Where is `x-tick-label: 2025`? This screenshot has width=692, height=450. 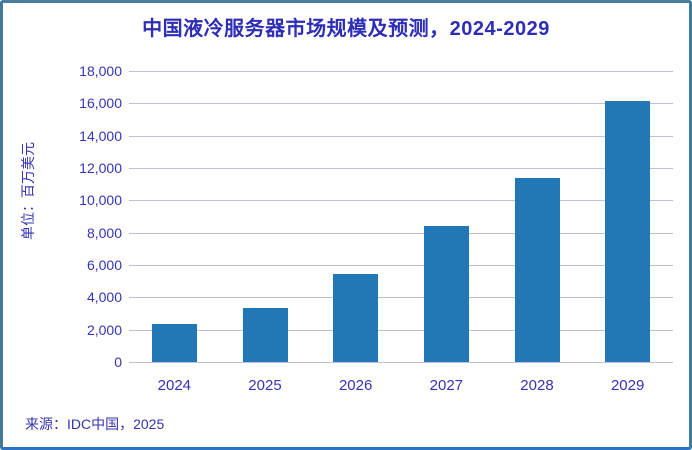
x-tick-label: 2025 is located at coordinates (265, 385).